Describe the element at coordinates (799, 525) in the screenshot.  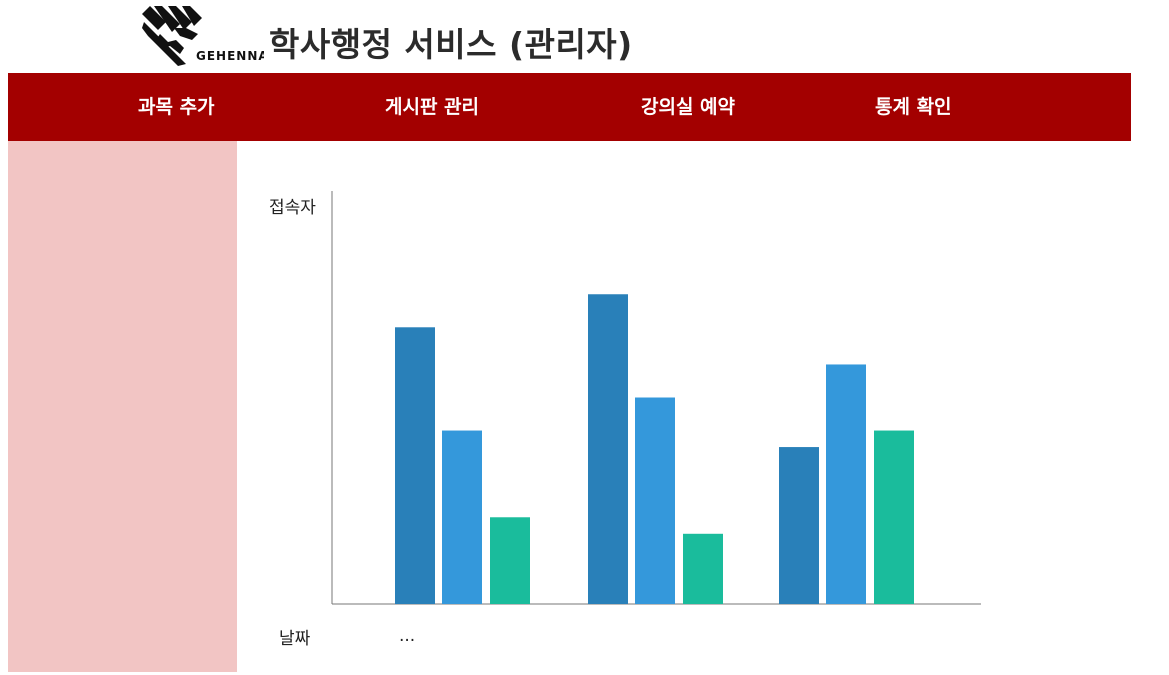
I see `bar-group3-series1` at that location.